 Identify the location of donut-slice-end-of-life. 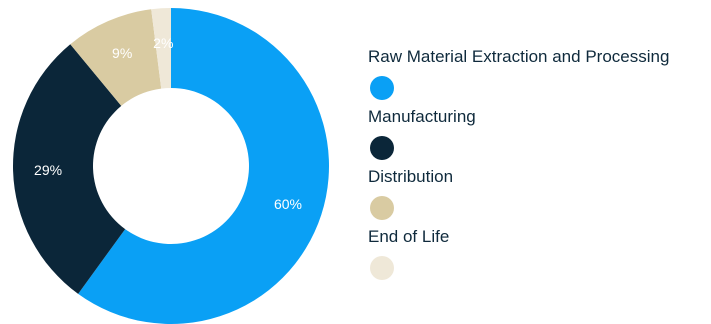
(161, 48).